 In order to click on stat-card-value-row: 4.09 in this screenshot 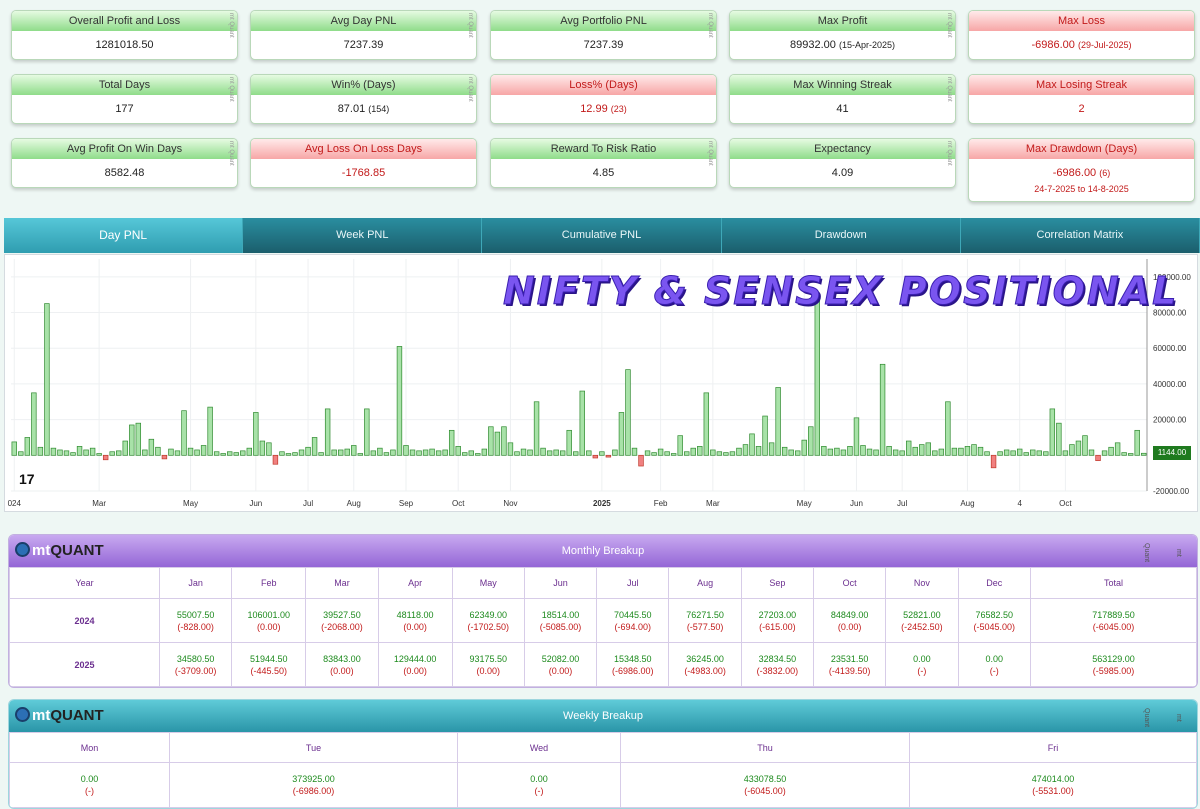, I will do `click(842, 169)`.